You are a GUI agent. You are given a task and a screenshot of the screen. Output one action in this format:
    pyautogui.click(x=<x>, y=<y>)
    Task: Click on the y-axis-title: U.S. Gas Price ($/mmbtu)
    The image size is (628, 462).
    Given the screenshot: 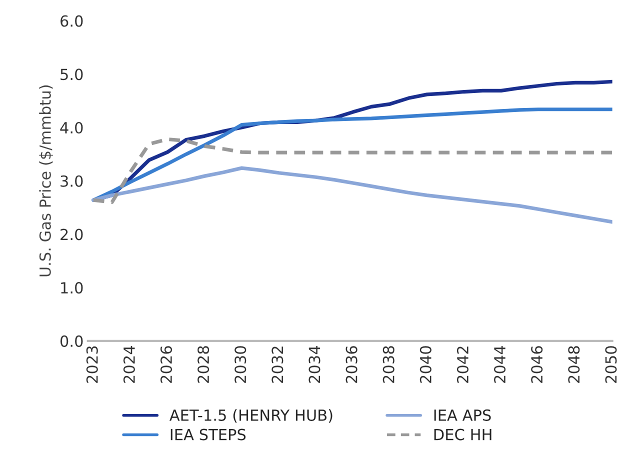 What is the action you would take?
    pyautogui.click(x=46, y=180)
    